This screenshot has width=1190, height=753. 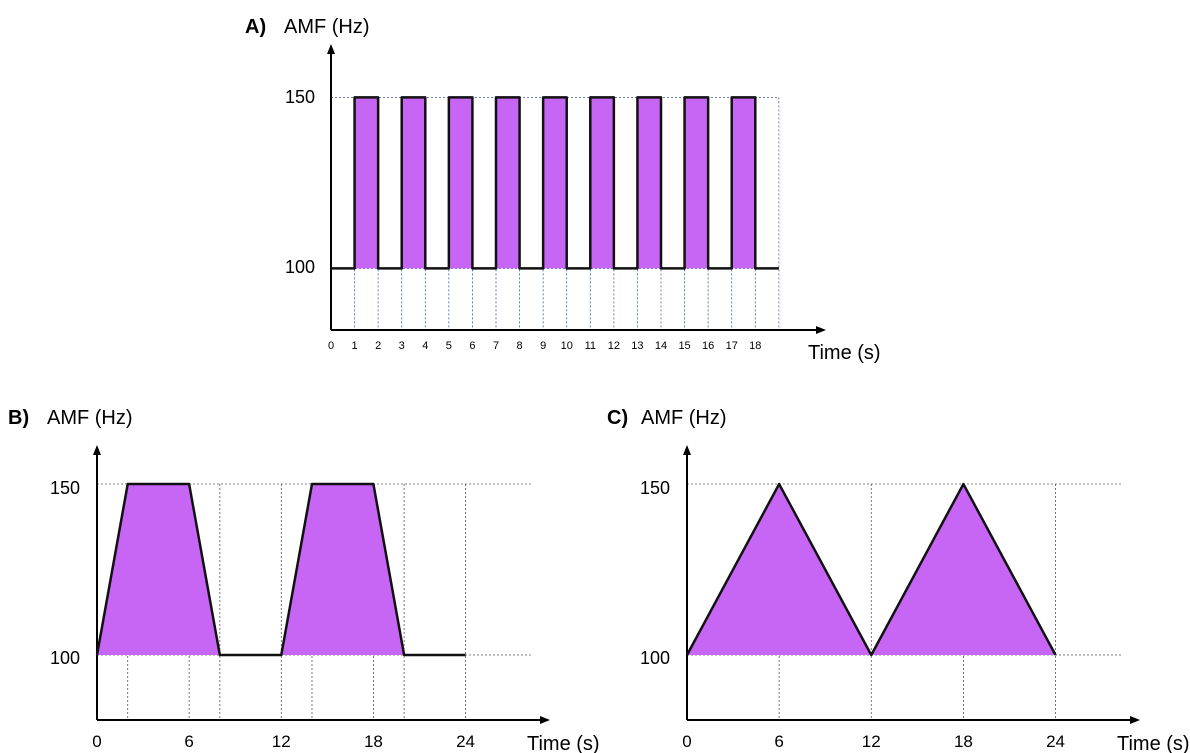 What do you see at coordinates (425, 346) in the screenshot?
I see `panel-a-xtick-label: 4` at bounding box center [425, 346].